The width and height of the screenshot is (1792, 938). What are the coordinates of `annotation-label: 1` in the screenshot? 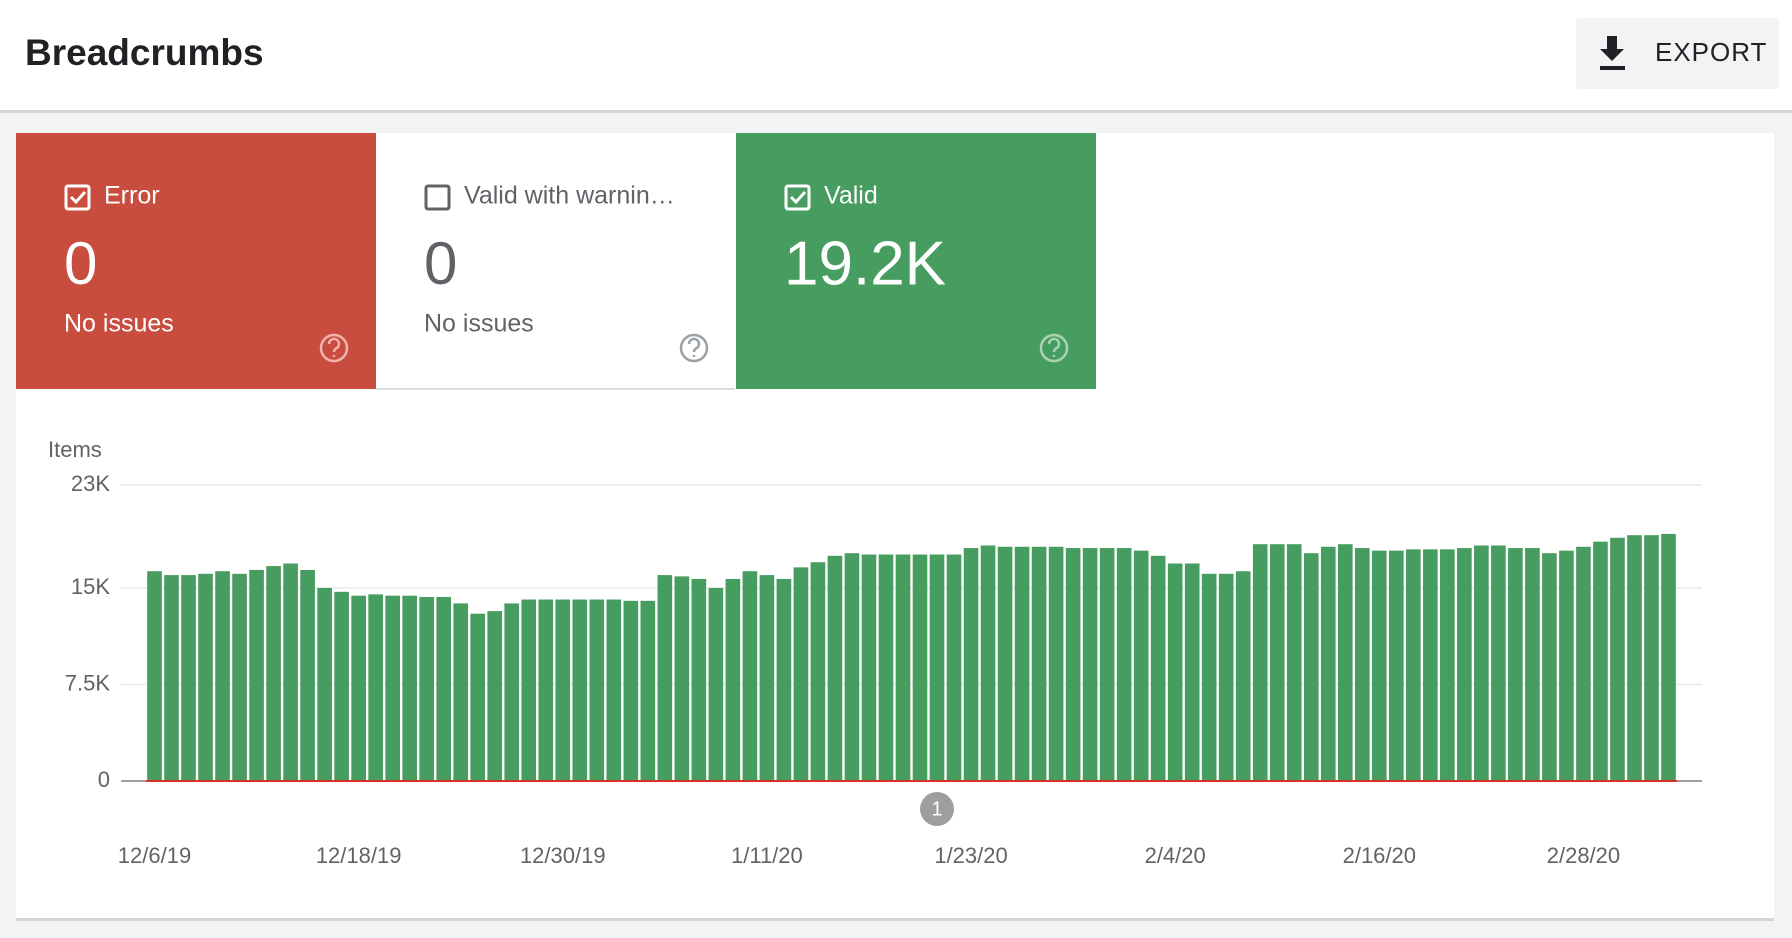 It's located at (936, 809).